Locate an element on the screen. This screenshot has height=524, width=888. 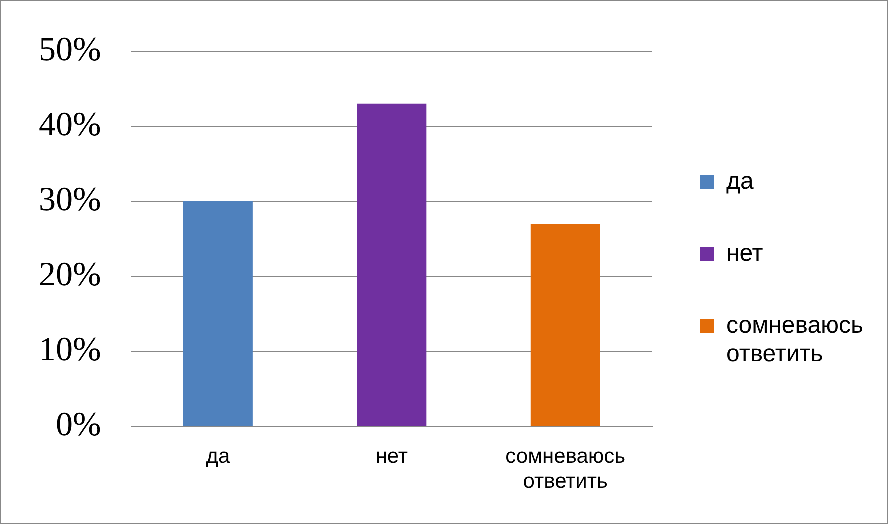
y-tick-label: 0% is located at coordinates (79, 425).